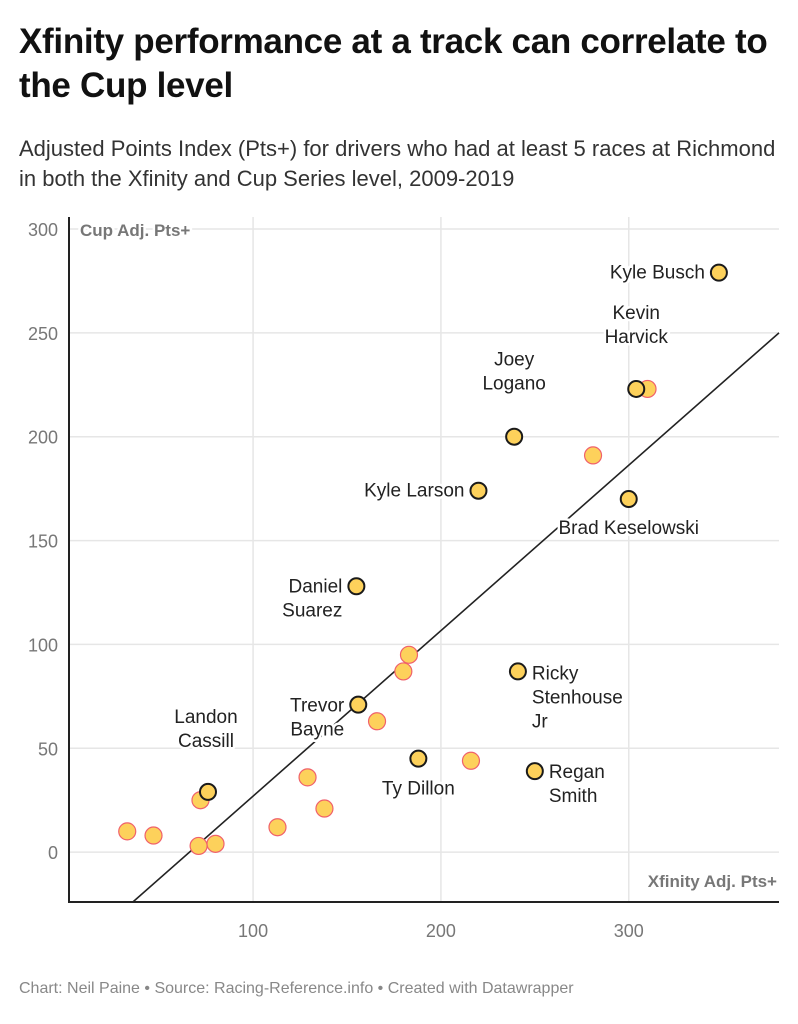  I want to click on point-label-halo: Landon, so click(205, 717).